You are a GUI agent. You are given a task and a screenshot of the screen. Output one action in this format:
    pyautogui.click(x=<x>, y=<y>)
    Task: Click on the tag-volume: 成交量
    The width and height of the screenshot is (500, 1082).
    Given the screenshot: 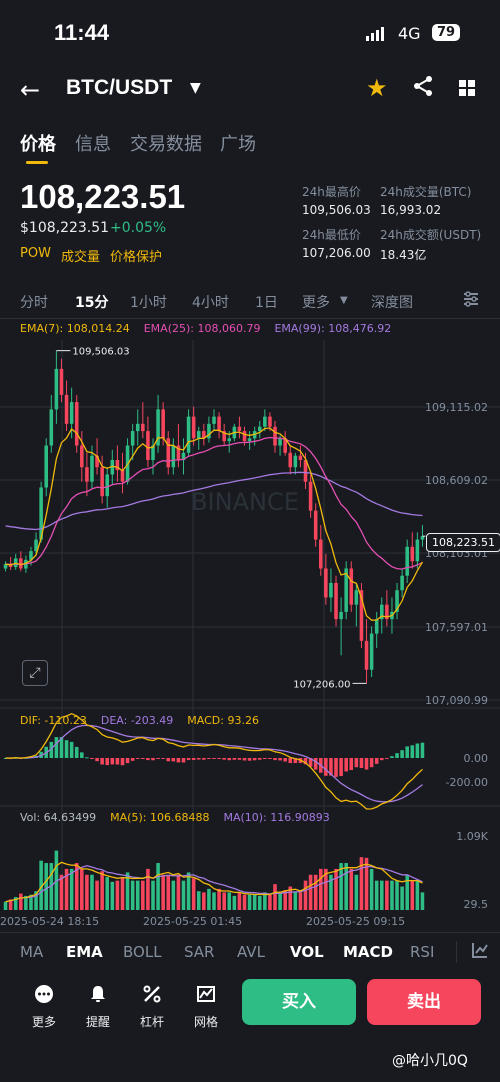 What is the action you would take?
    pyautogui.click(x=80, y=257)
    